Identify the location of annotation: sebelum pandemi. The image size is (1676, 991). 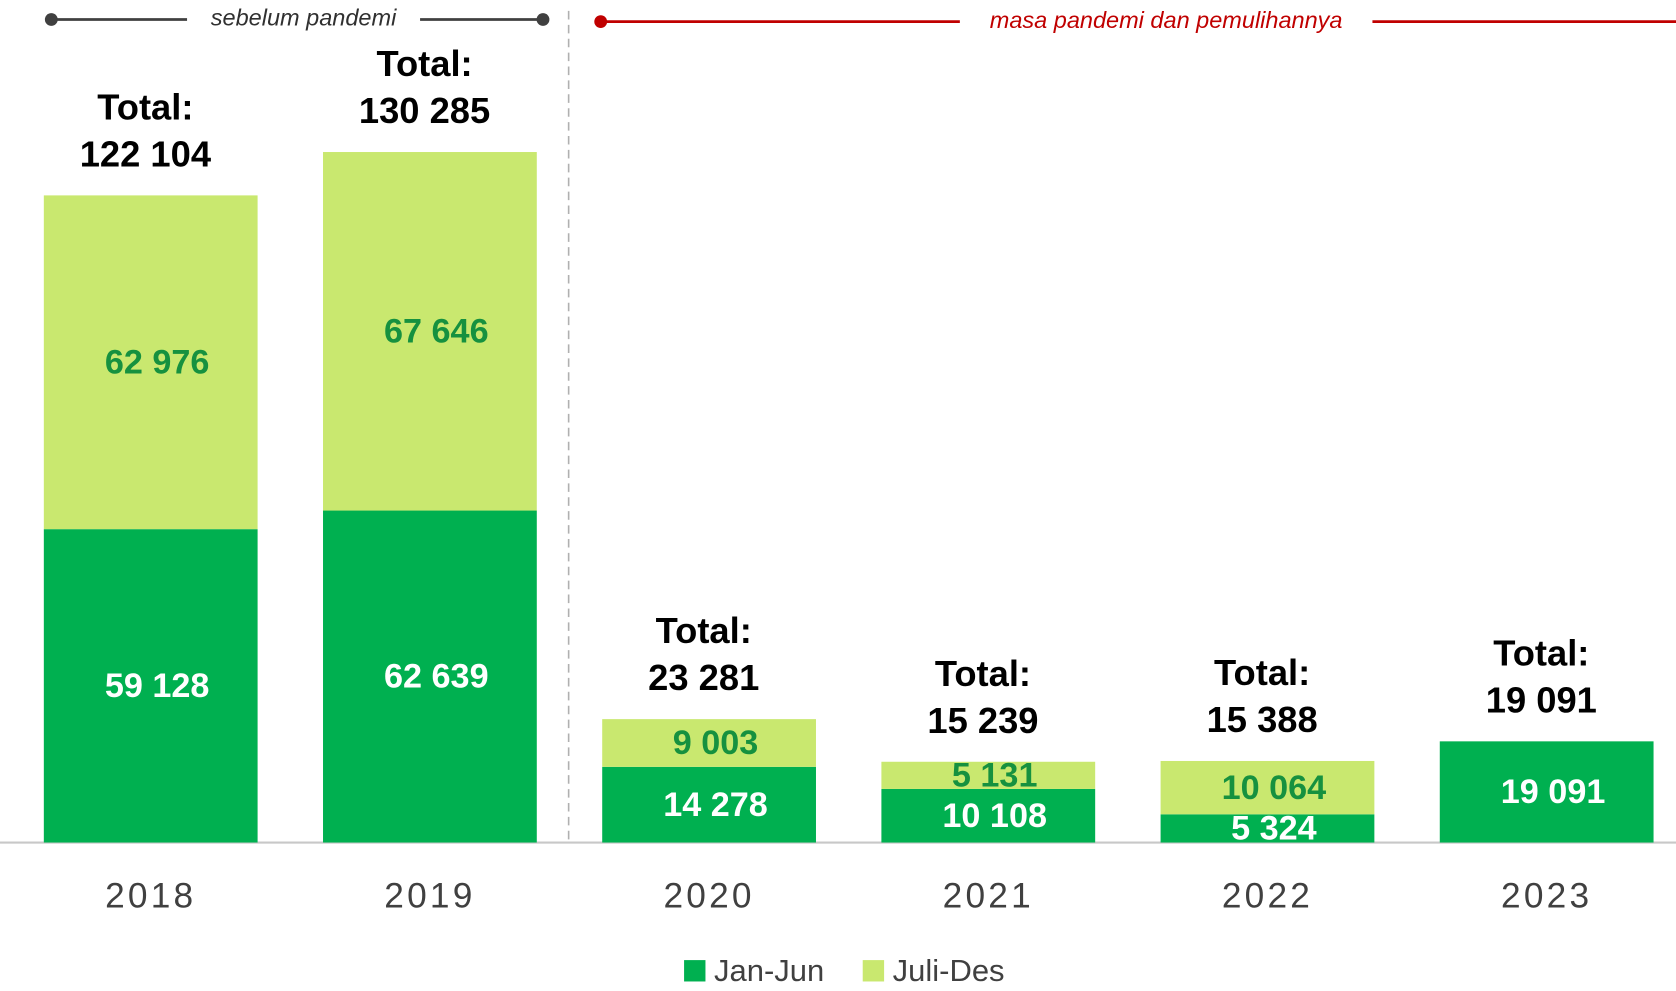
(304, 18).